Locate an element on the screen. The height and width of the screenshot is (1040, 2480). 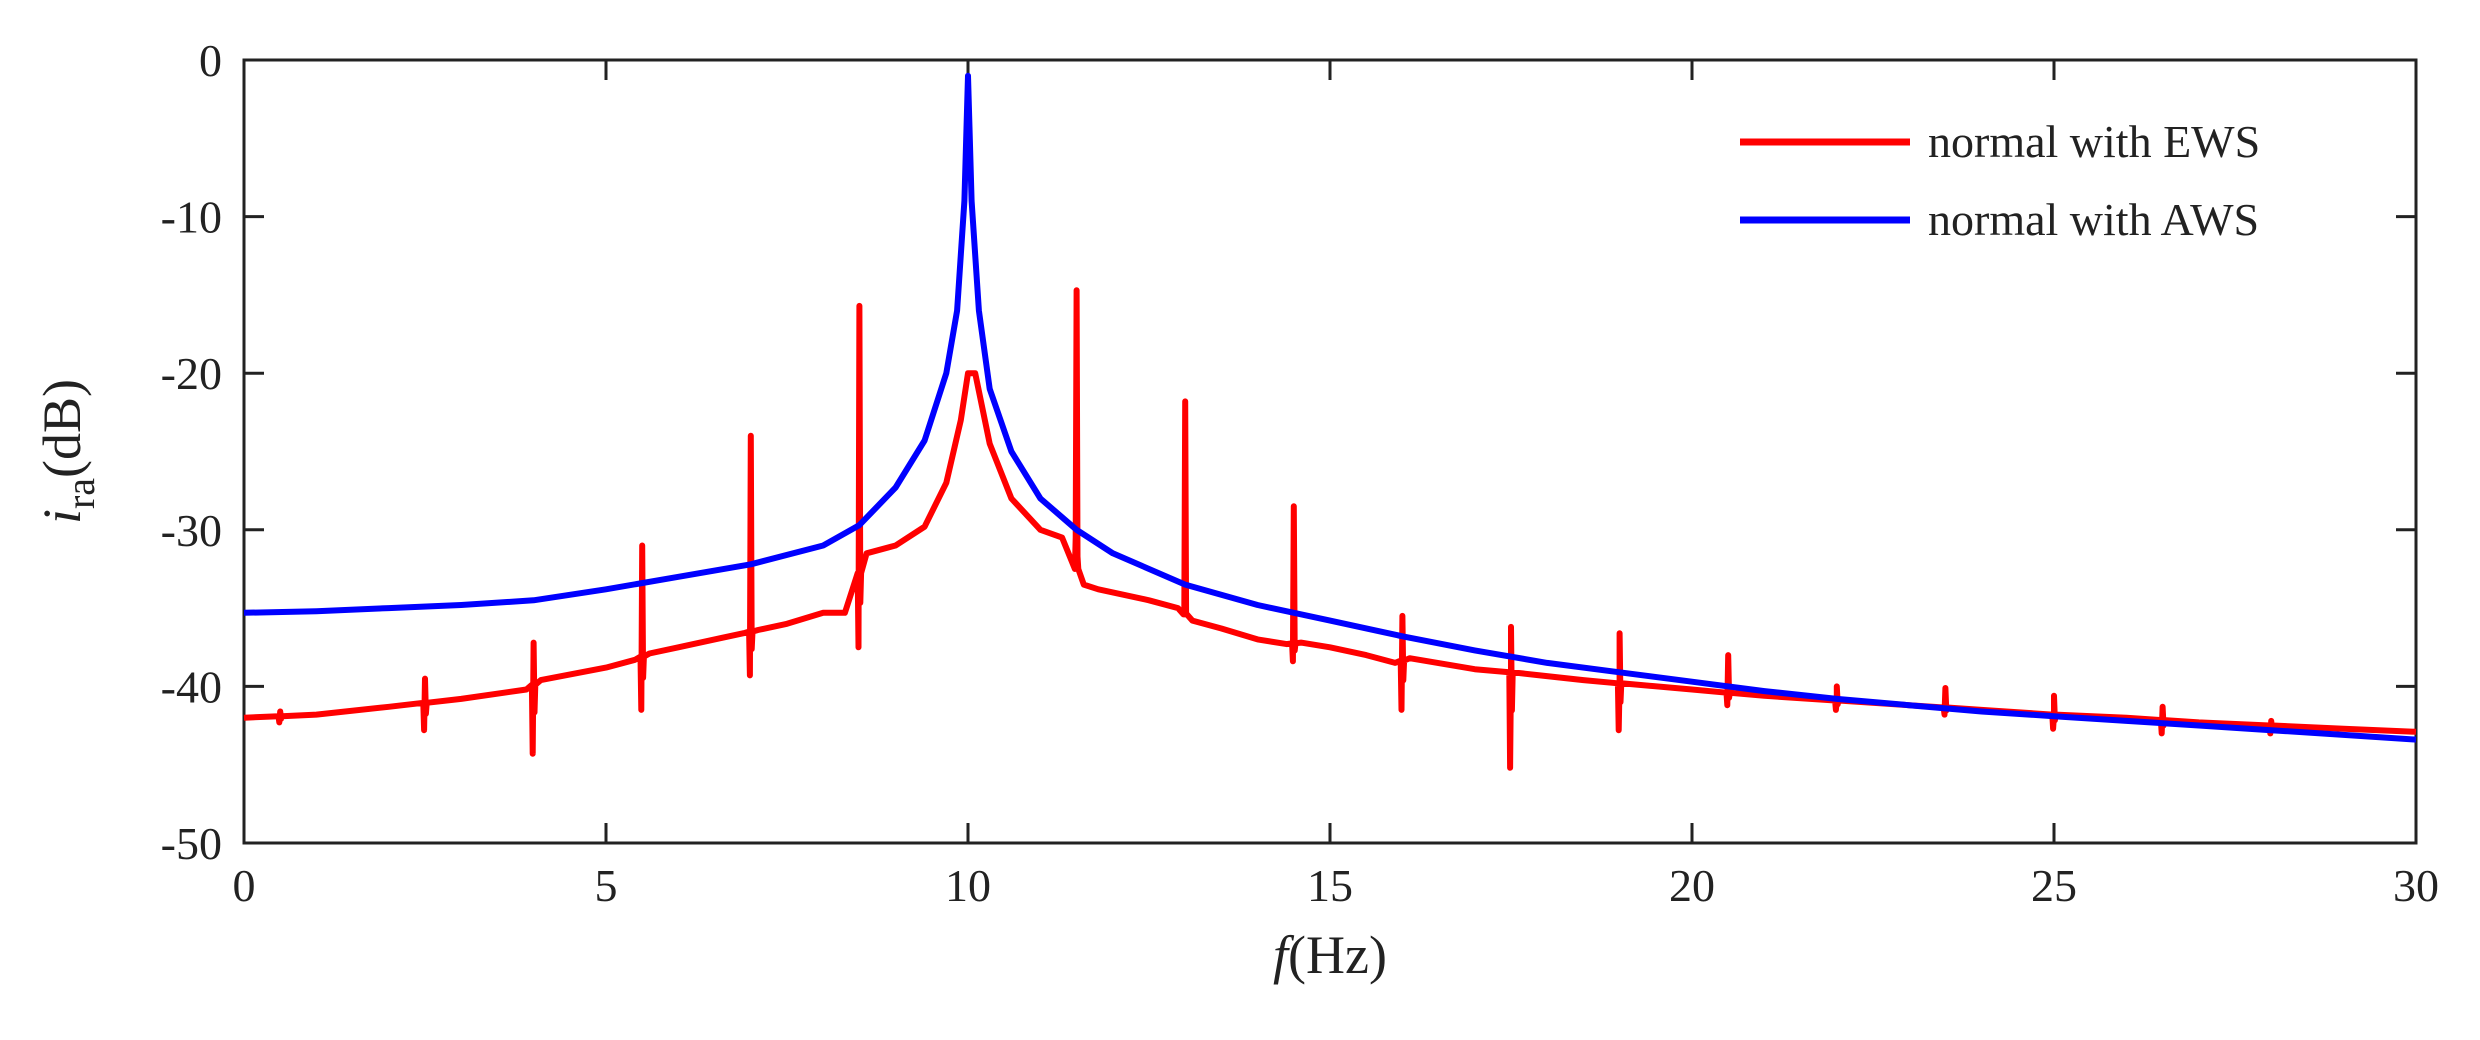
x-tick-label: 15 is located at coordinates (1330, 885).